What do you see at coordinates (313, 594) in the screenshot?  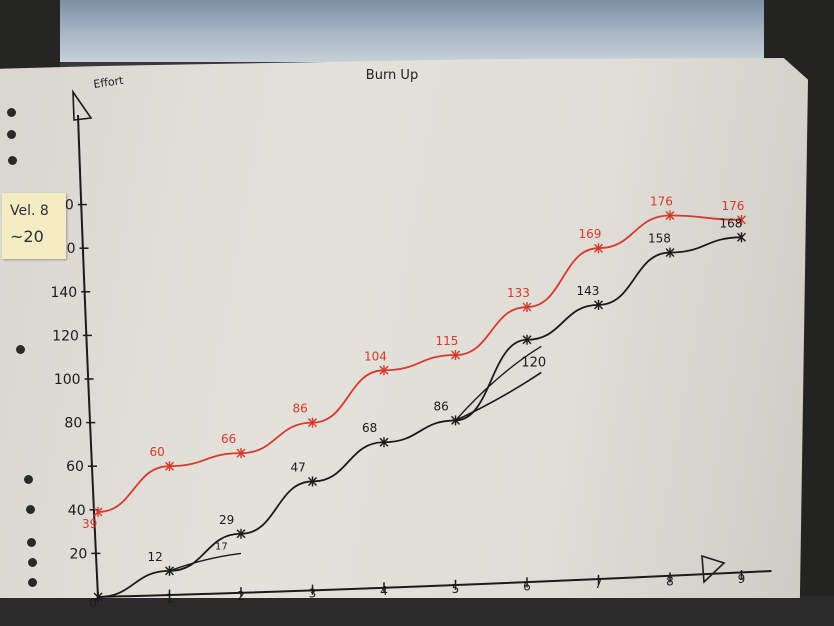 I see `x-tick-label: 3` at bounding box center [313, 594].